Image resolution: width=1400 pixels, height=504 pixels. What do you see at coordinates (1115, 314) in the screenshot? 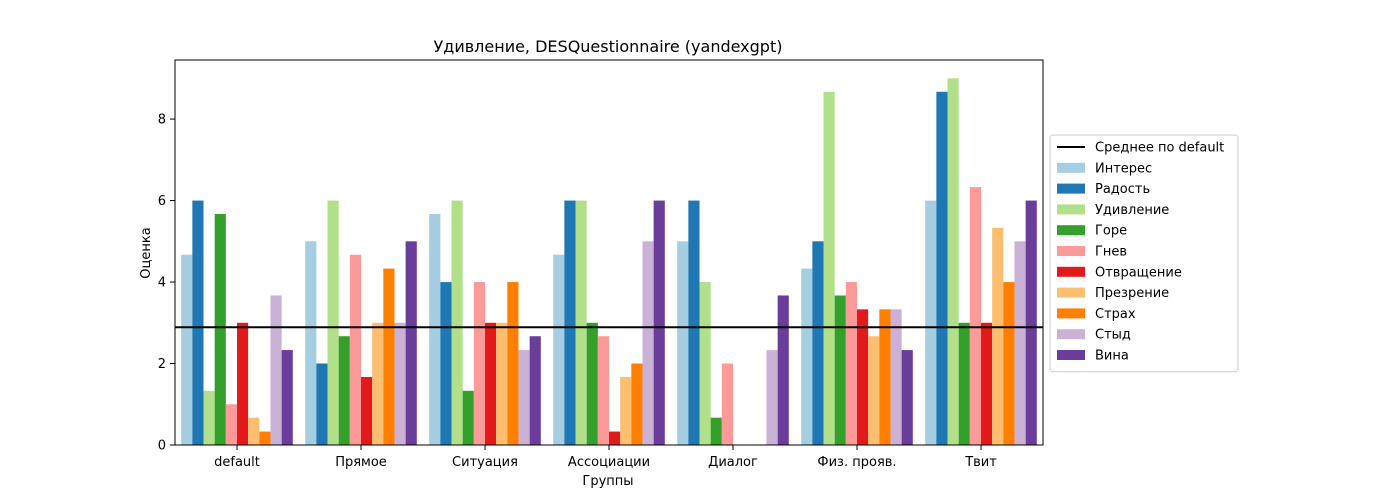
I see `legend-series-7-label: Страх` at bounding box center [1115, 314].